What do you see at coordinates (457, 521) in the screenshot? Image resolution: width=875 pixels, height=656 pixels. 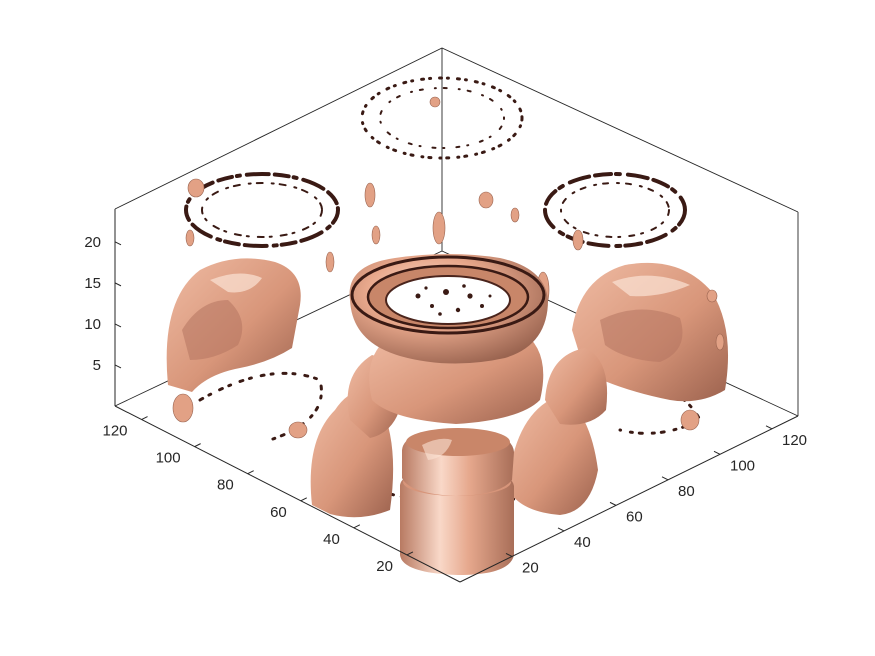 I see `column-base-cylinder` at bounding box center [457, 521].